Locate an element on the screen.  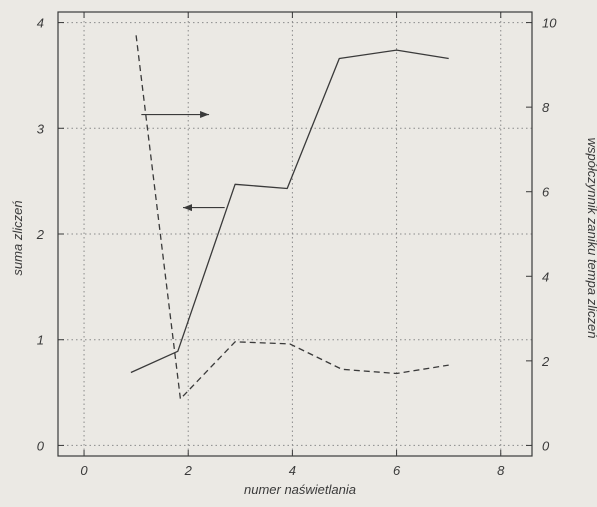
y-right-tick-label: 10 is located at coordinates (549, 23).